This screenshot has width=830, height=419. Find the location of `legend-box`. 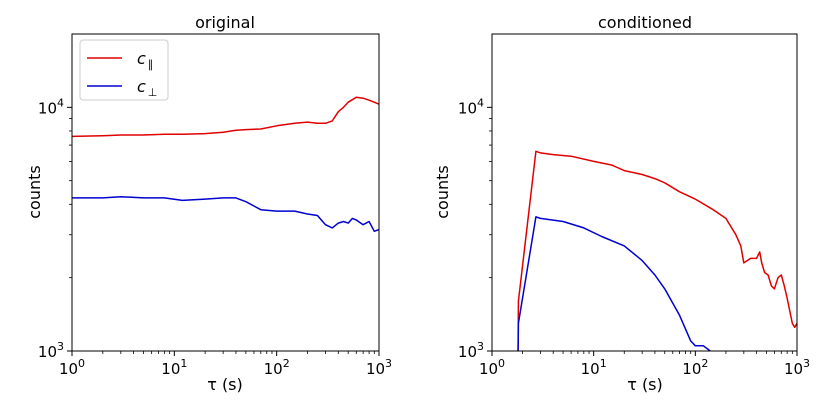

legend-box is located at coordinates (124, 70).